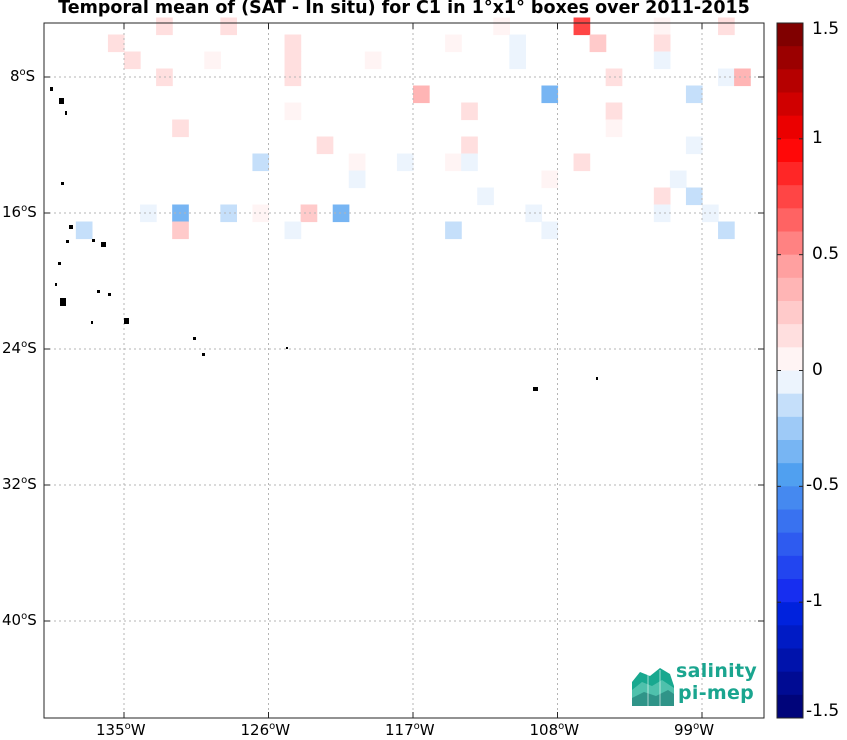 This screenshot has width=847, height=740. Describe the element at coordinates (554, 730) in the screenshot. I see `x-tick-label: 108oW` at that location.